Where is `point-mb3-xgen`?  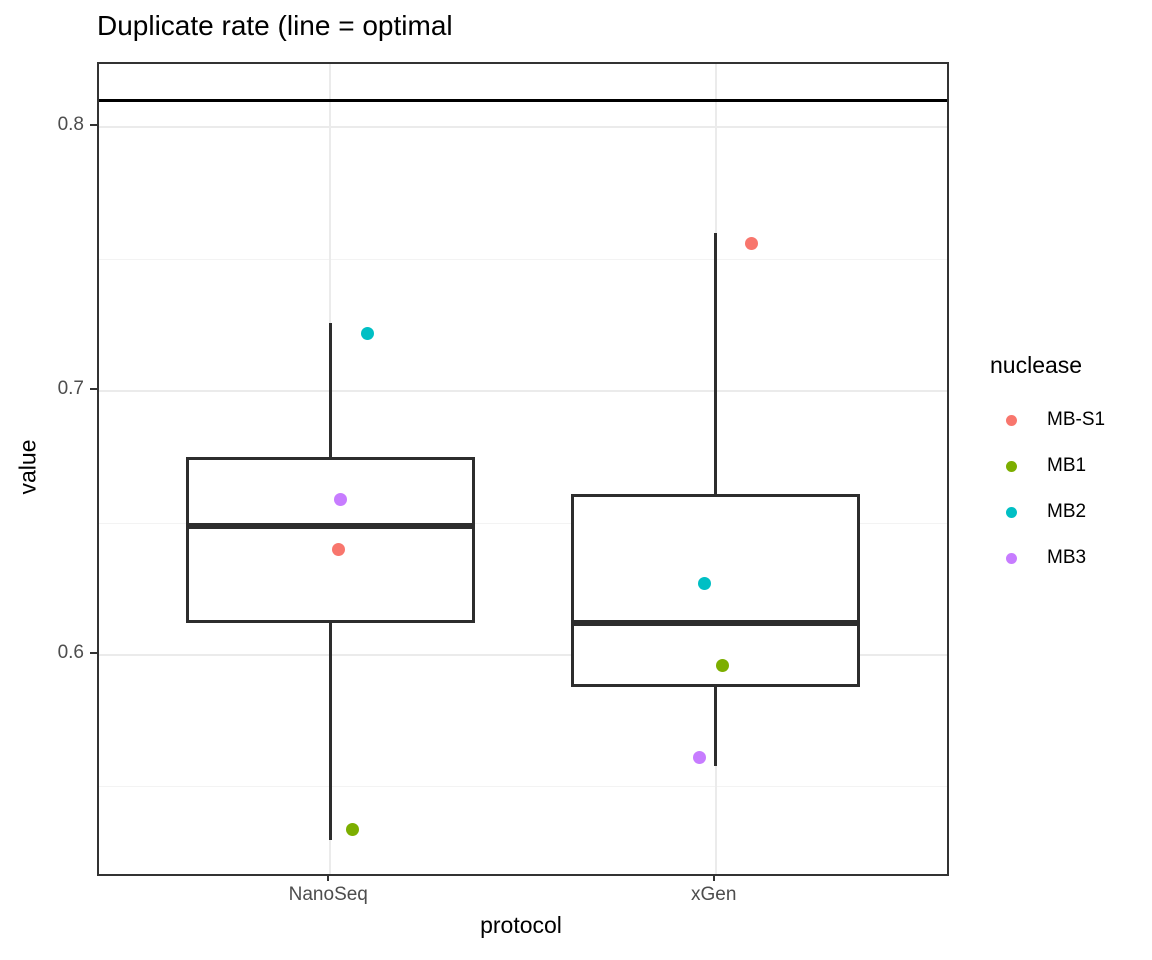
point-mb3-xgen is located at coordinates (700, 758).